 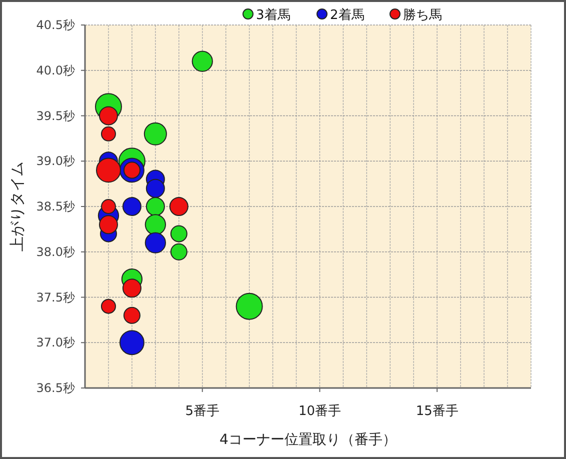 What do you see at coordinates (55, 161) in the screenshot?
I see `y-tick-label: 39.0秒` at bounding box center [55, 161].